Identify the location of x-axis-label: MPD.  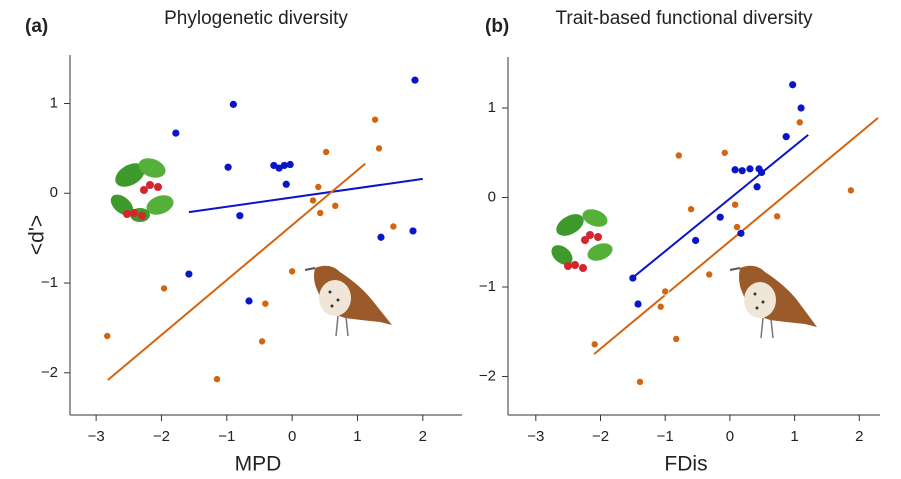
(258, 464).